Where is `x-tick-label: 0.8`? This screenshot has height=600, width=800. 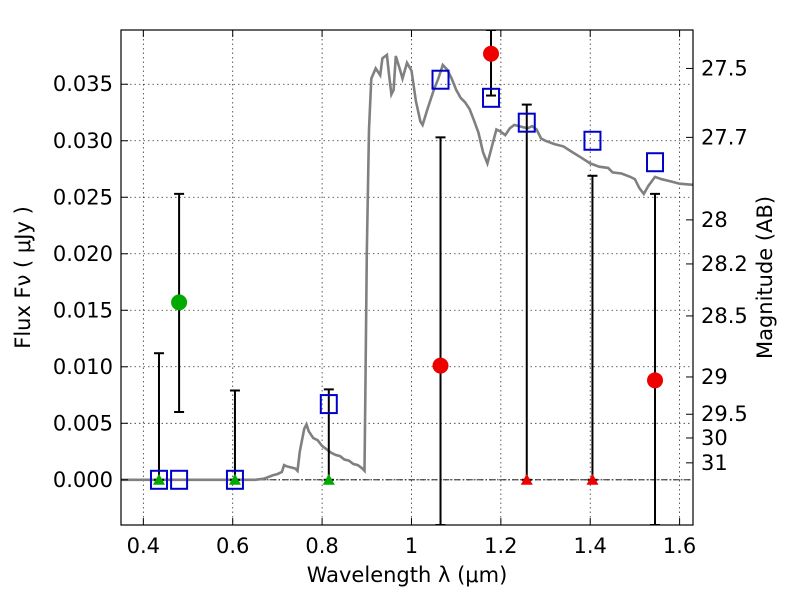
x-tick-label: 0.8 is located at coordinates (321, 546).